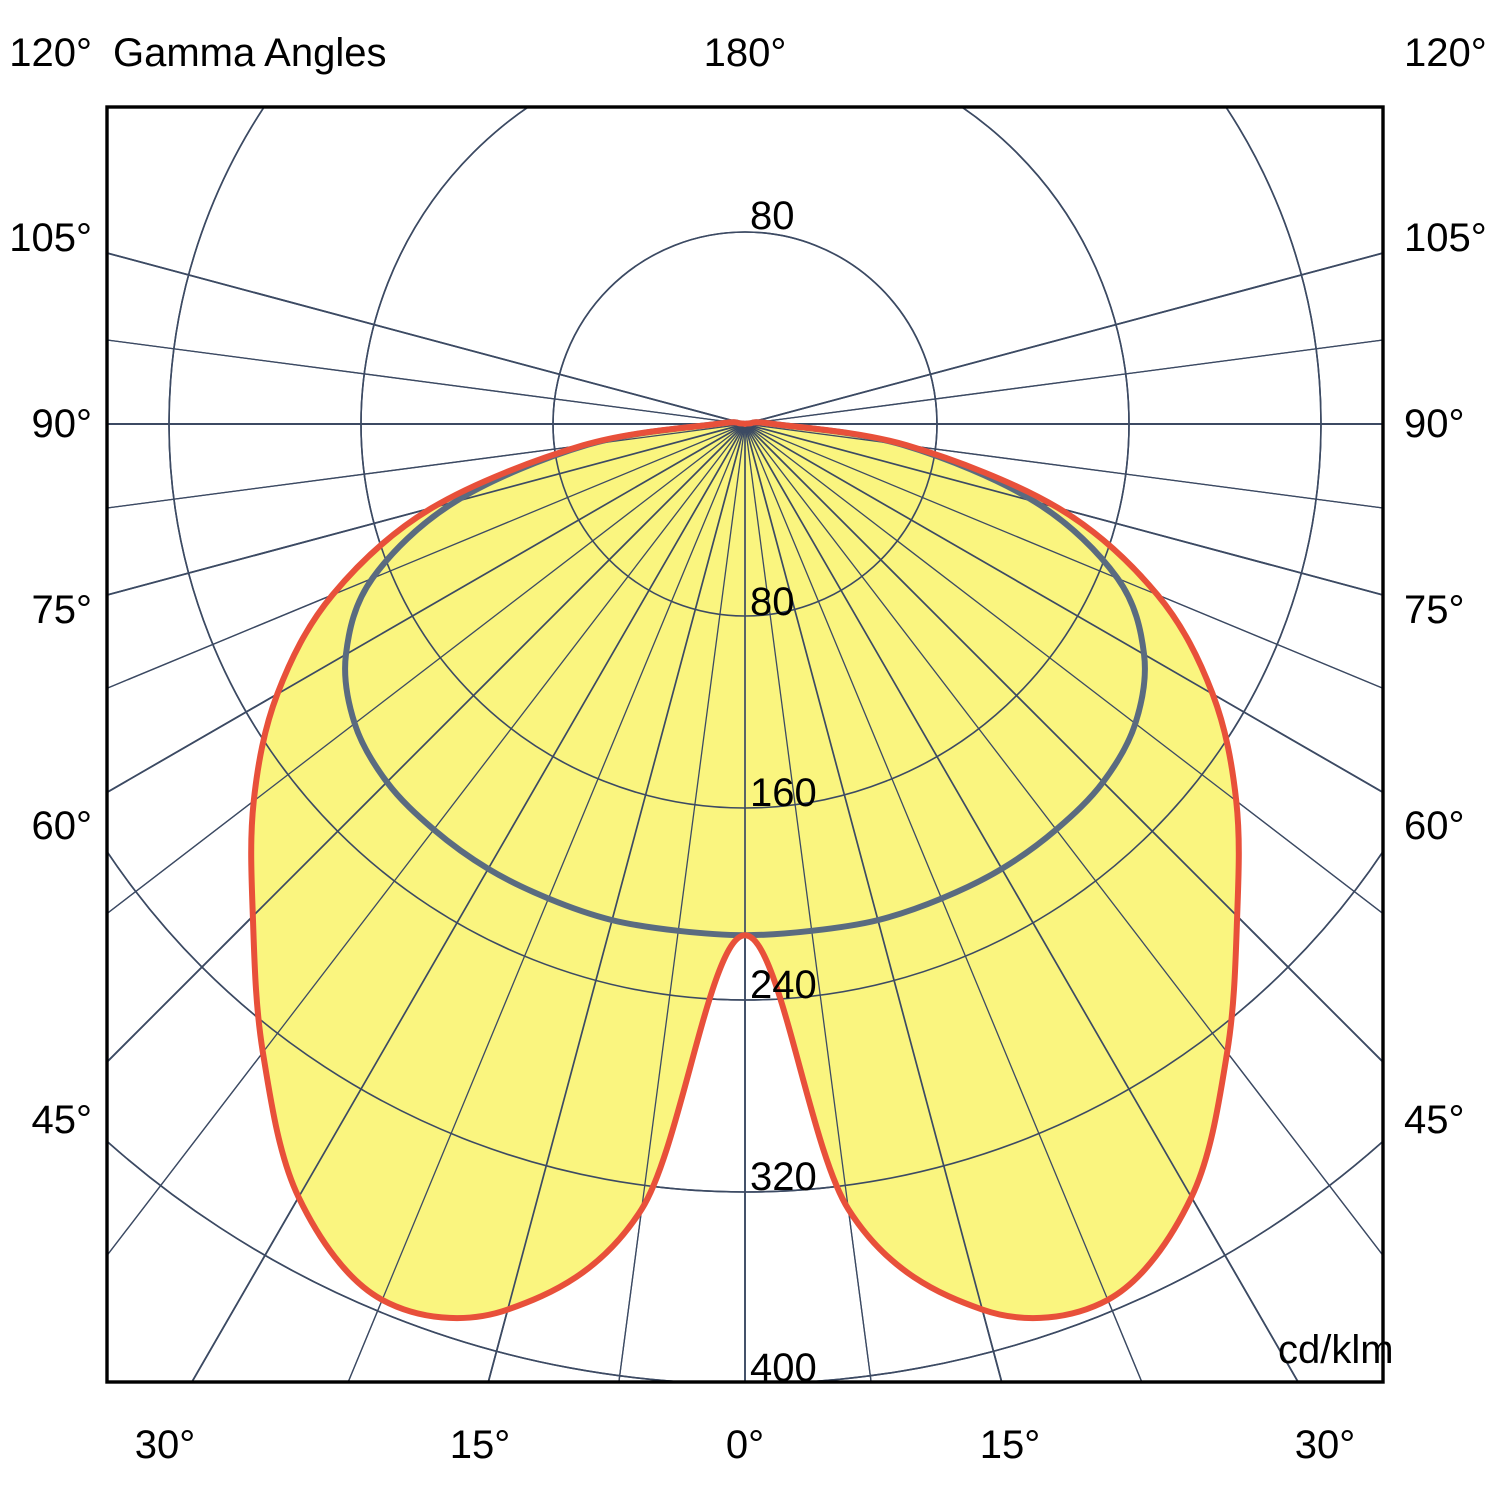  I want to click on gamma-label-bottom-4: 30°, so click(1325, 1445).